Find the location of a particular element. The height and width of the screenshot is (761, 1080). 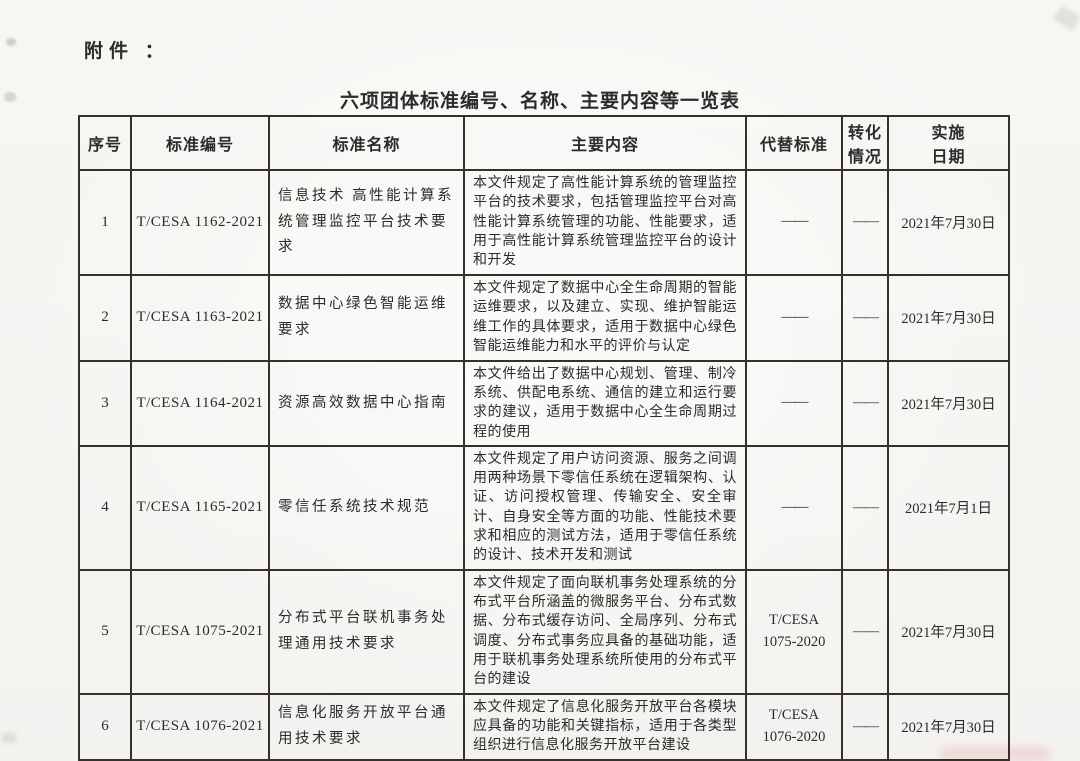

cell-code: T/CESA 1076-2021 is located at coordinates (200, 726).